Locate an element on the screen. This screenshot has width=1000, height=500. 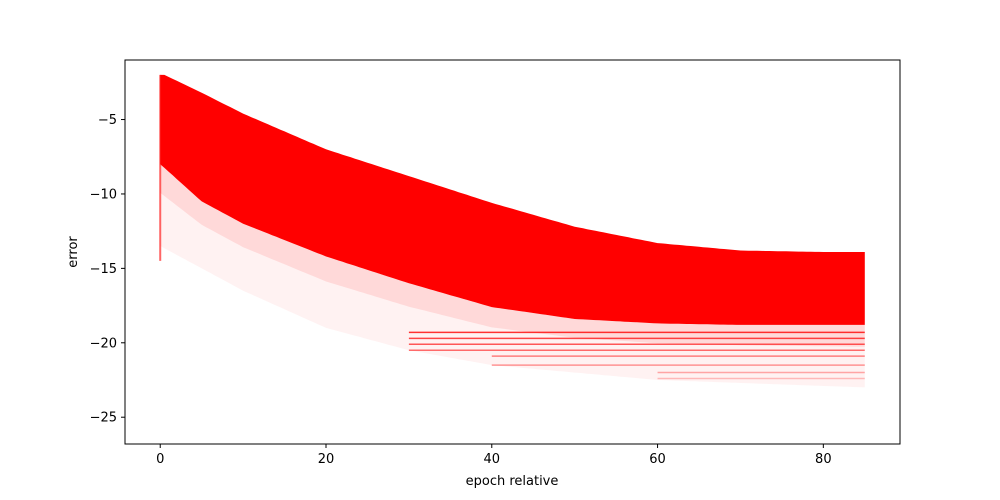
x-tick-label: 40 is located at coordinates (492, 459).